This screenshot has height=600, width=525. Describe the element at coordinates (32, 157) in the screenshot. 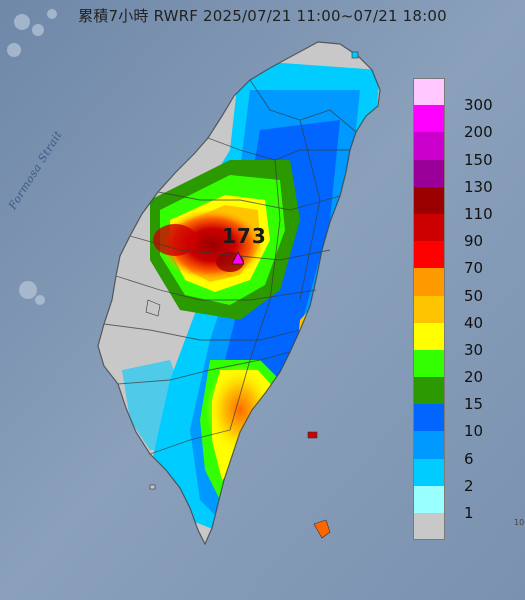

I see `cloud-specks` at that location.